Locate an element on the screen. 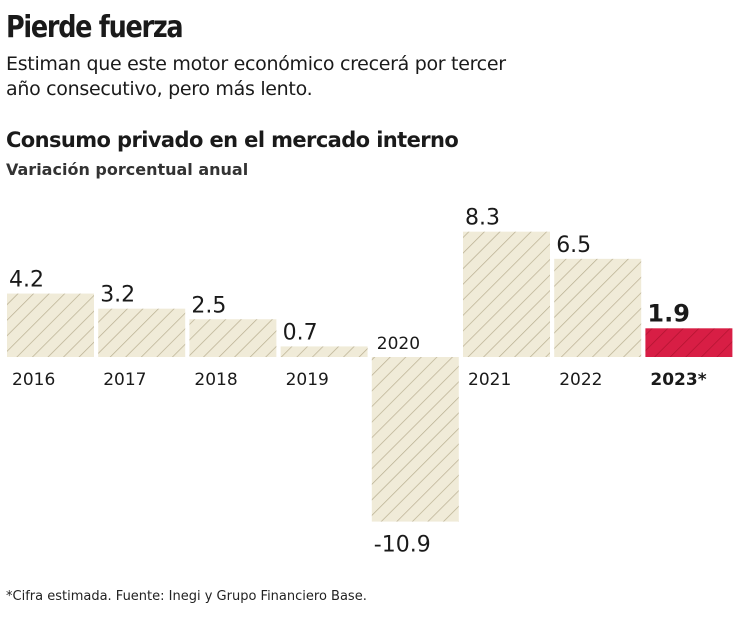 This screenshot has height=620, width=738. data-label: 2.5 is located at coordinates (208, 305).